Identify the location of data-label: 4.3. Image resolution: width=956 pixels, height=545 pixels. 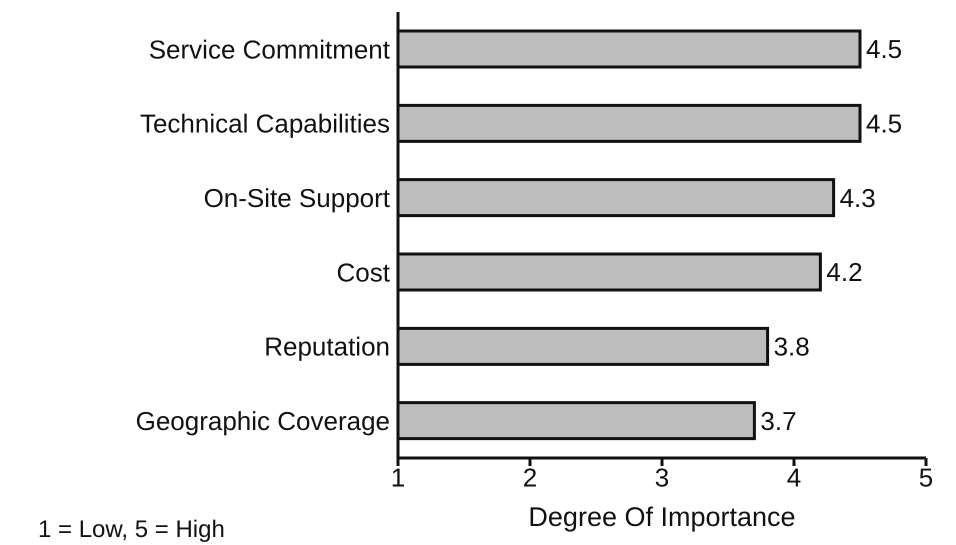
(858, 197).